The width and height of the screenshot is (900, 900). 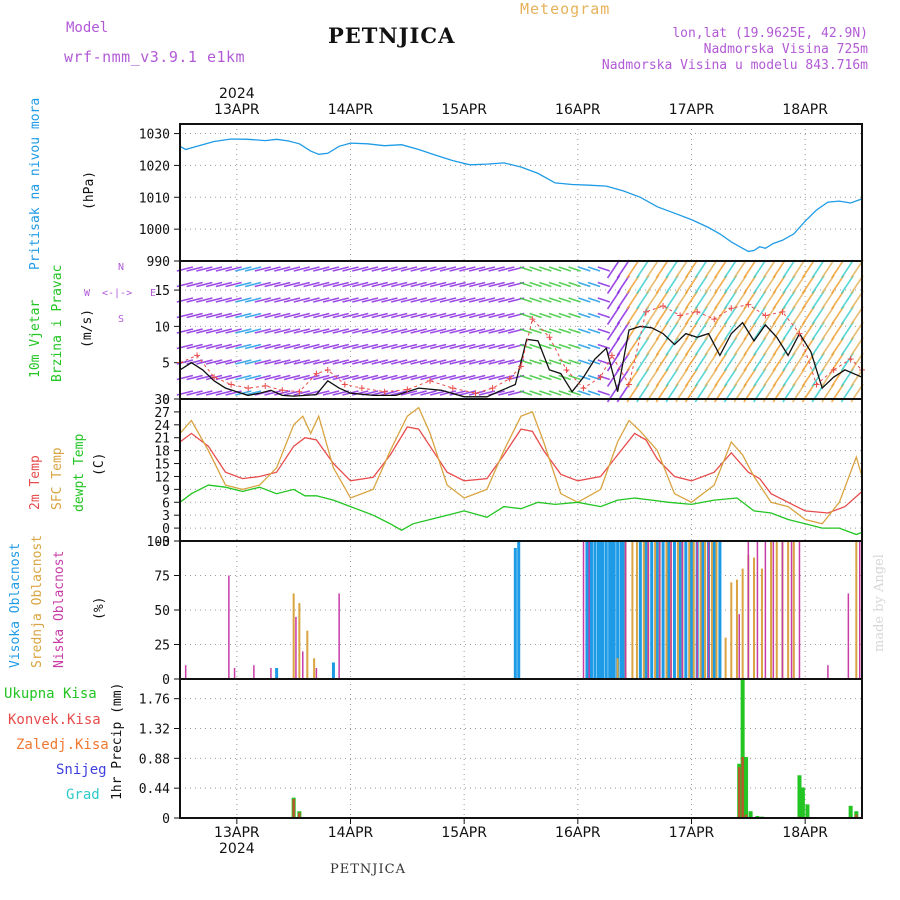 What do you see at coordinates (565, 9) in the screenshot?
I see `product-title: Meteogram` at bounding box center [565, 9].